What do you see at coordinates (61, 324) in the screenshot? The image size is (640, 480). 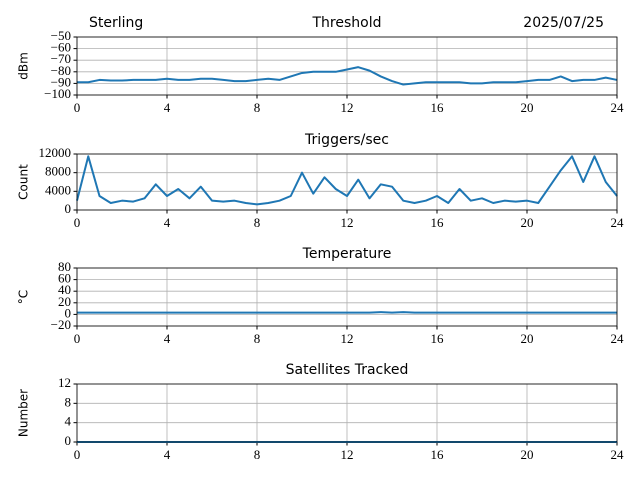 I see `y-tick-label: −20` at bounding box center [61, 324].